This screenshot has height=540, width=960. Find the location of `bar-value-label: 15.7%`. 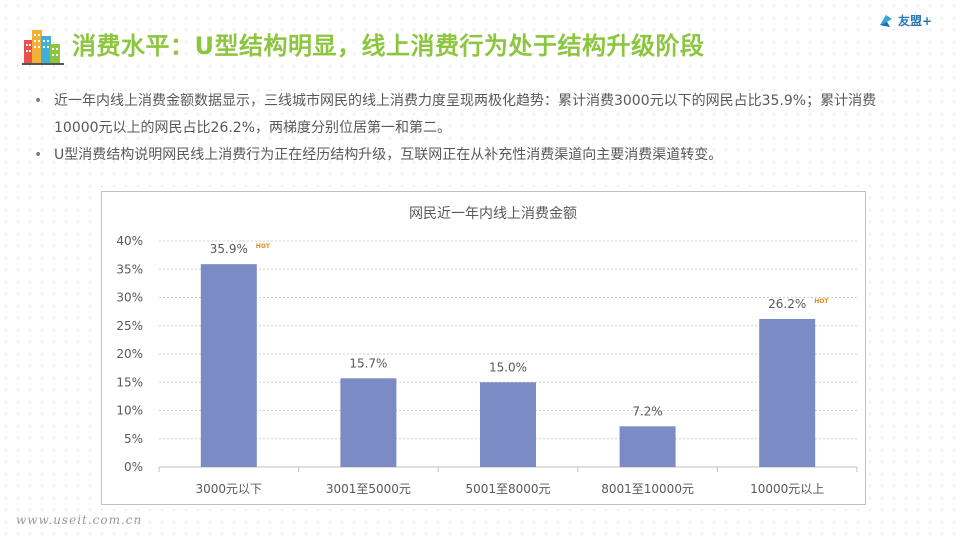

bar-value-label: 15.7% is located at coordinates (368, 363).